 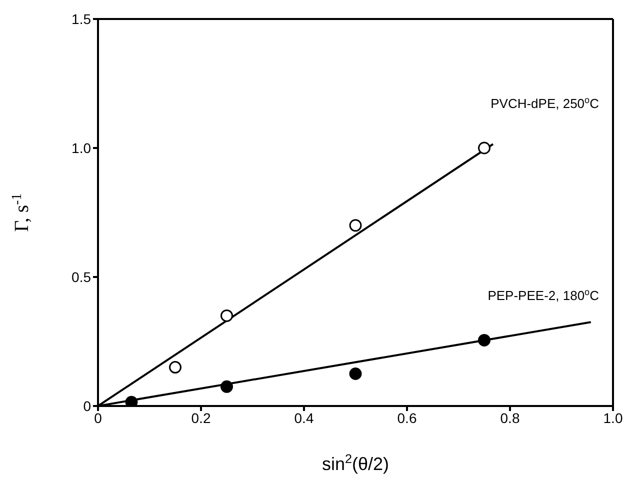 What do you see at coordinates (201, 418) in the screenshot?
I see `x-tick-label: 0.2` at bounding box center [201, 418].